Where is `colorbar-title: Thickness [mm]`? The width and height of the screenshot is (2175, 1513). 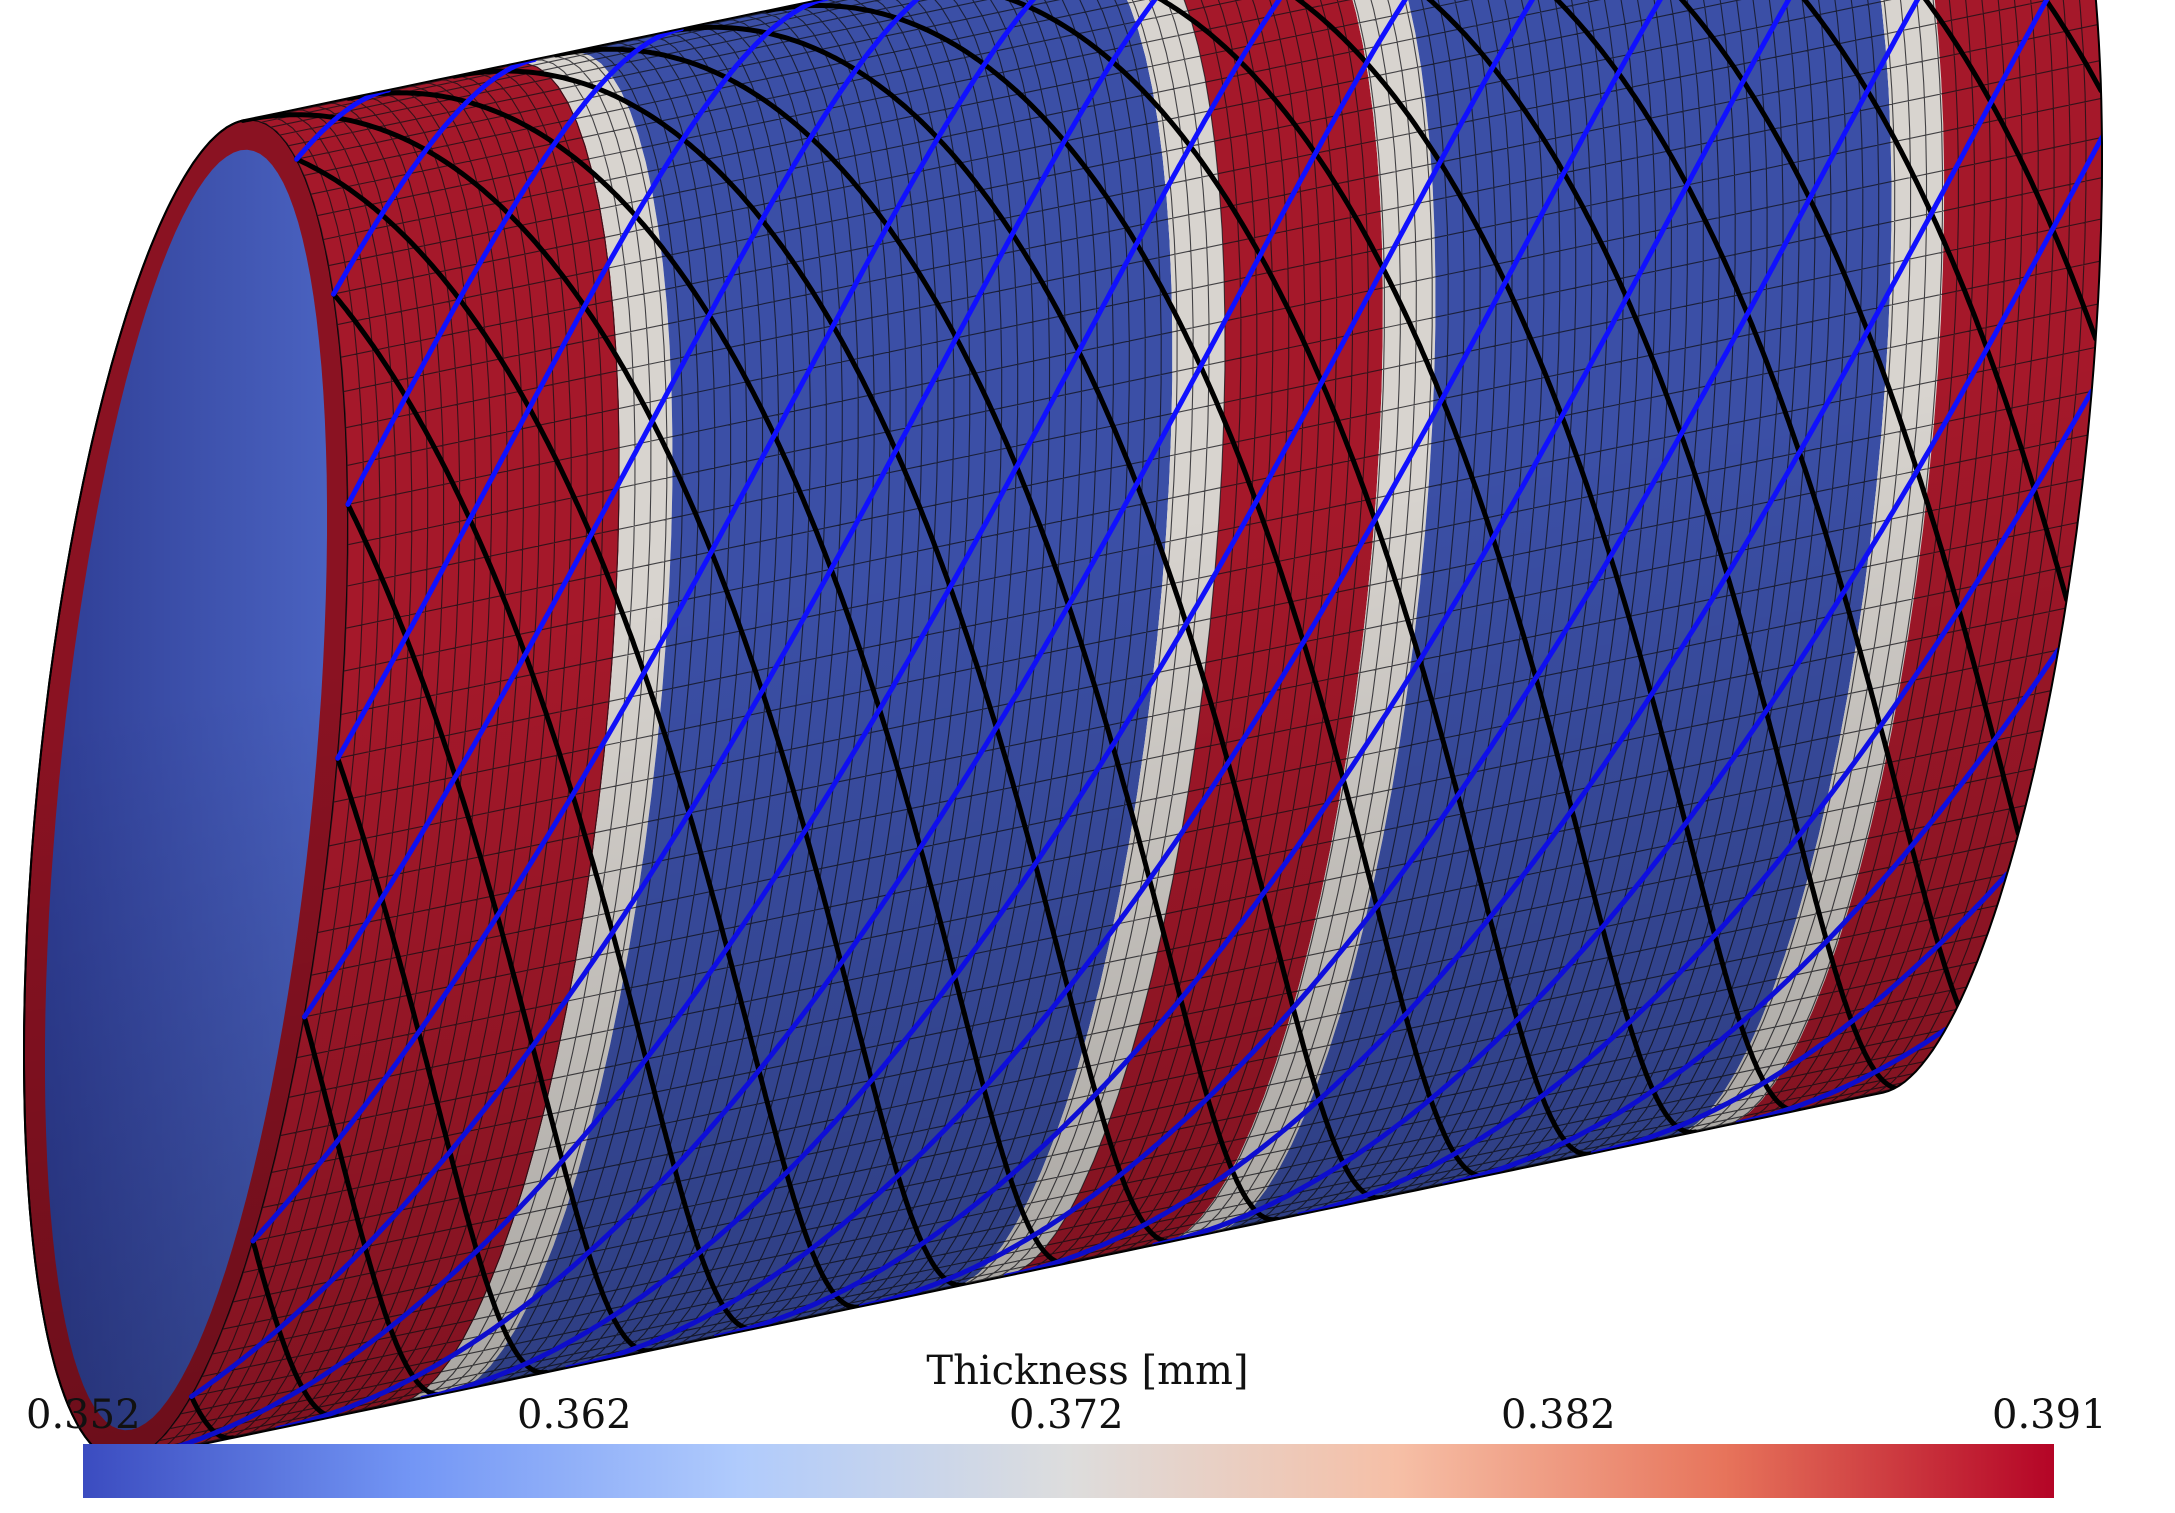 colorbar-title: Thickness [mm] is located at coordinates (1087, 1371).